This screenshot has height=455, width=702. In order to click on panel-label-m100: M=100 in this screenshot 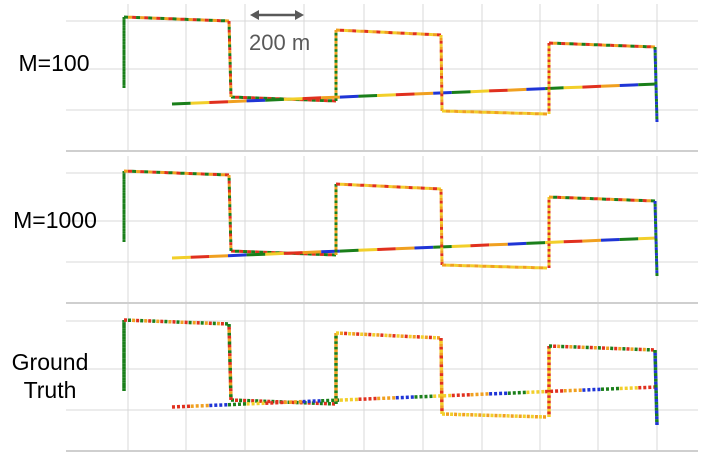, I will do `click(54, 63)`.